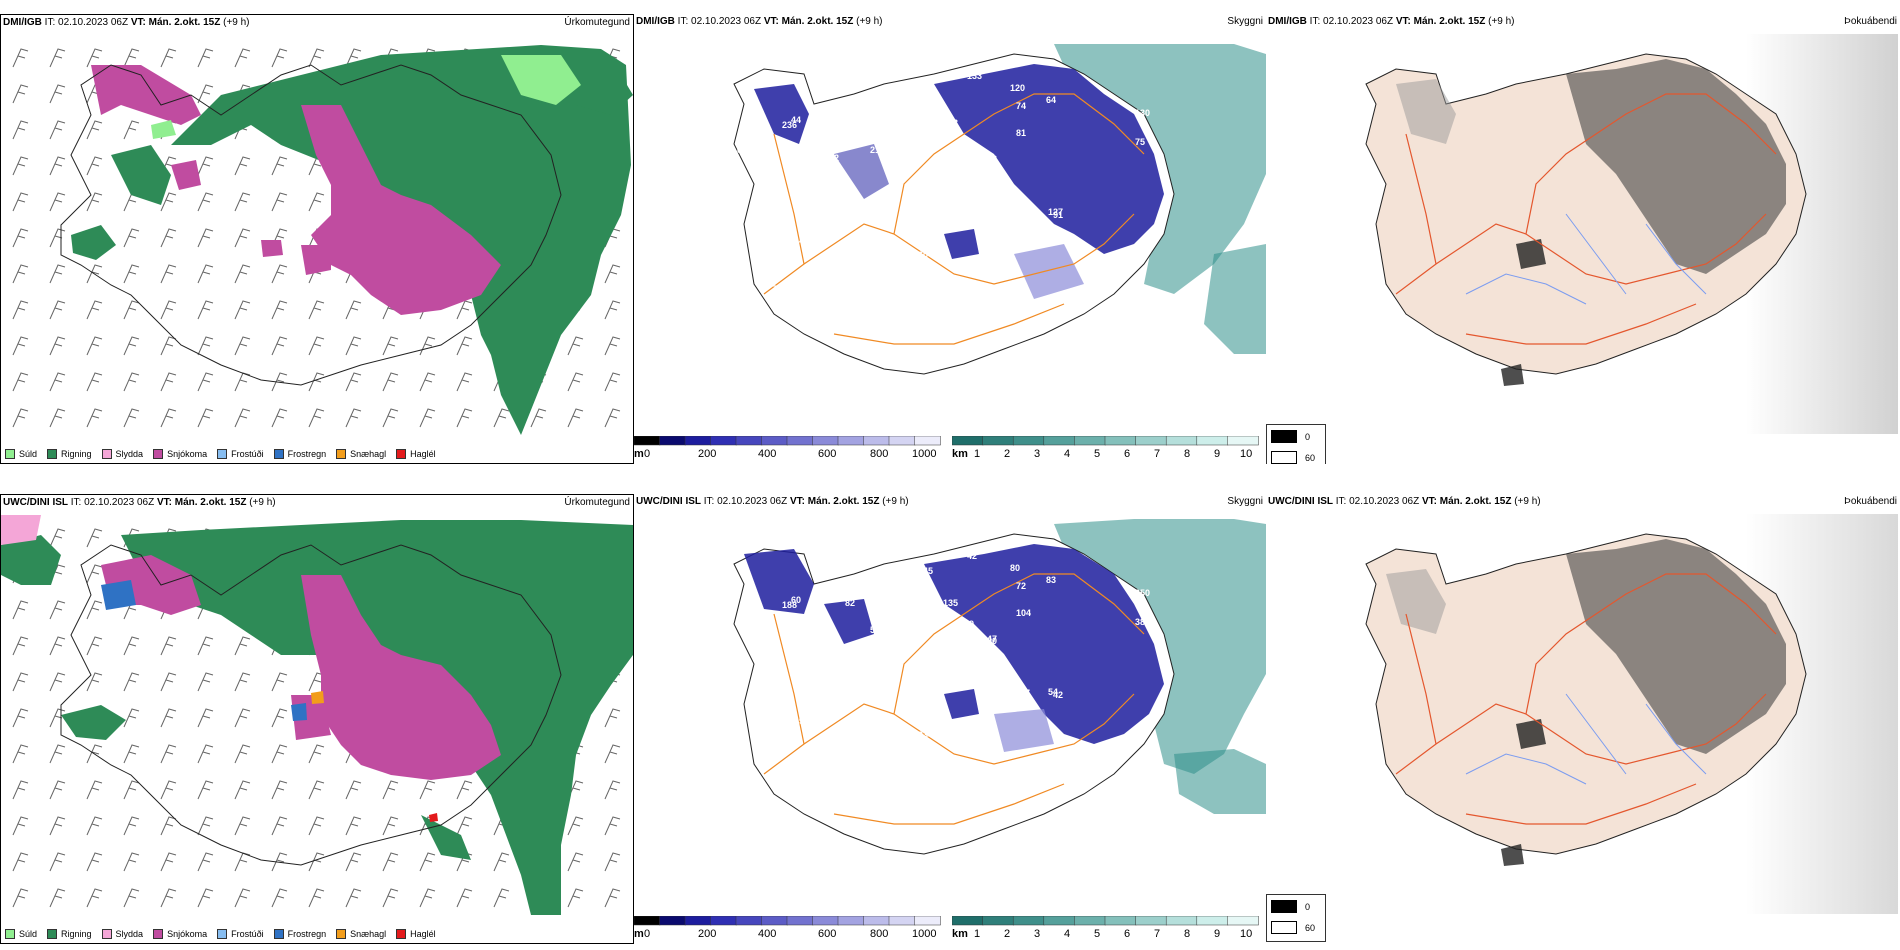 The height and width of the screenshot is (950, 1900). Describe the element at coordinates (361, 454) in the screenshot. I see `legend-item: Snæhagl` at that location.